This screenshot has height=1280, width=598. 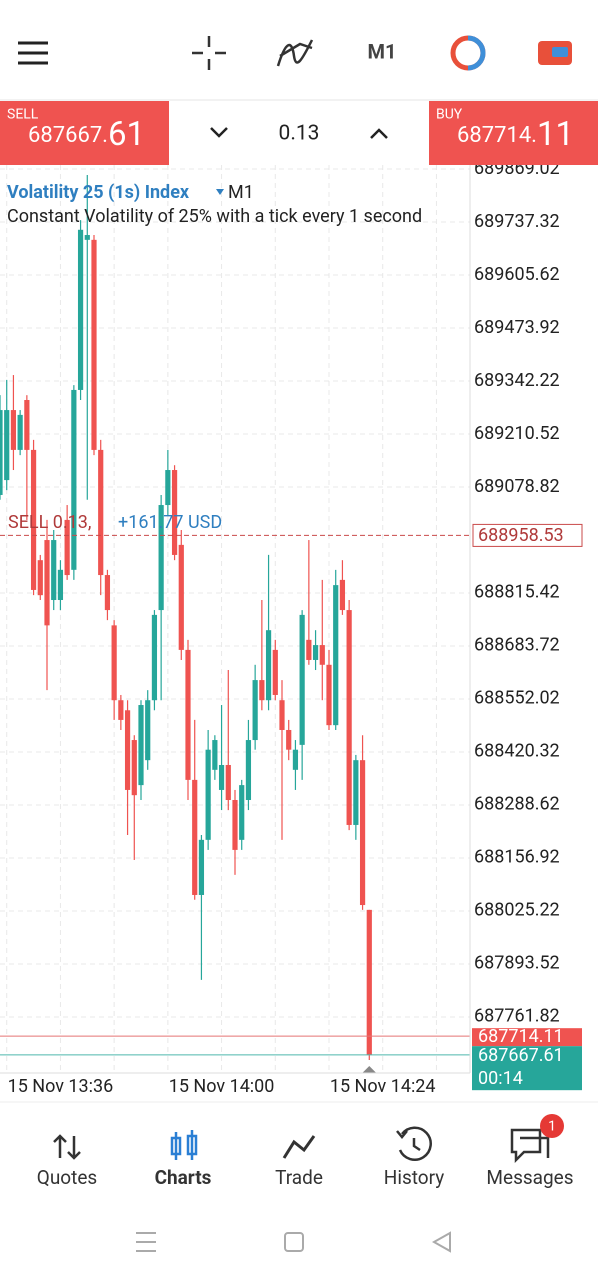 What do you see at coordinates (517, 592) in the screenshot?
I see `y-tick-label: 688815.42` at bounding box center [517, 592].